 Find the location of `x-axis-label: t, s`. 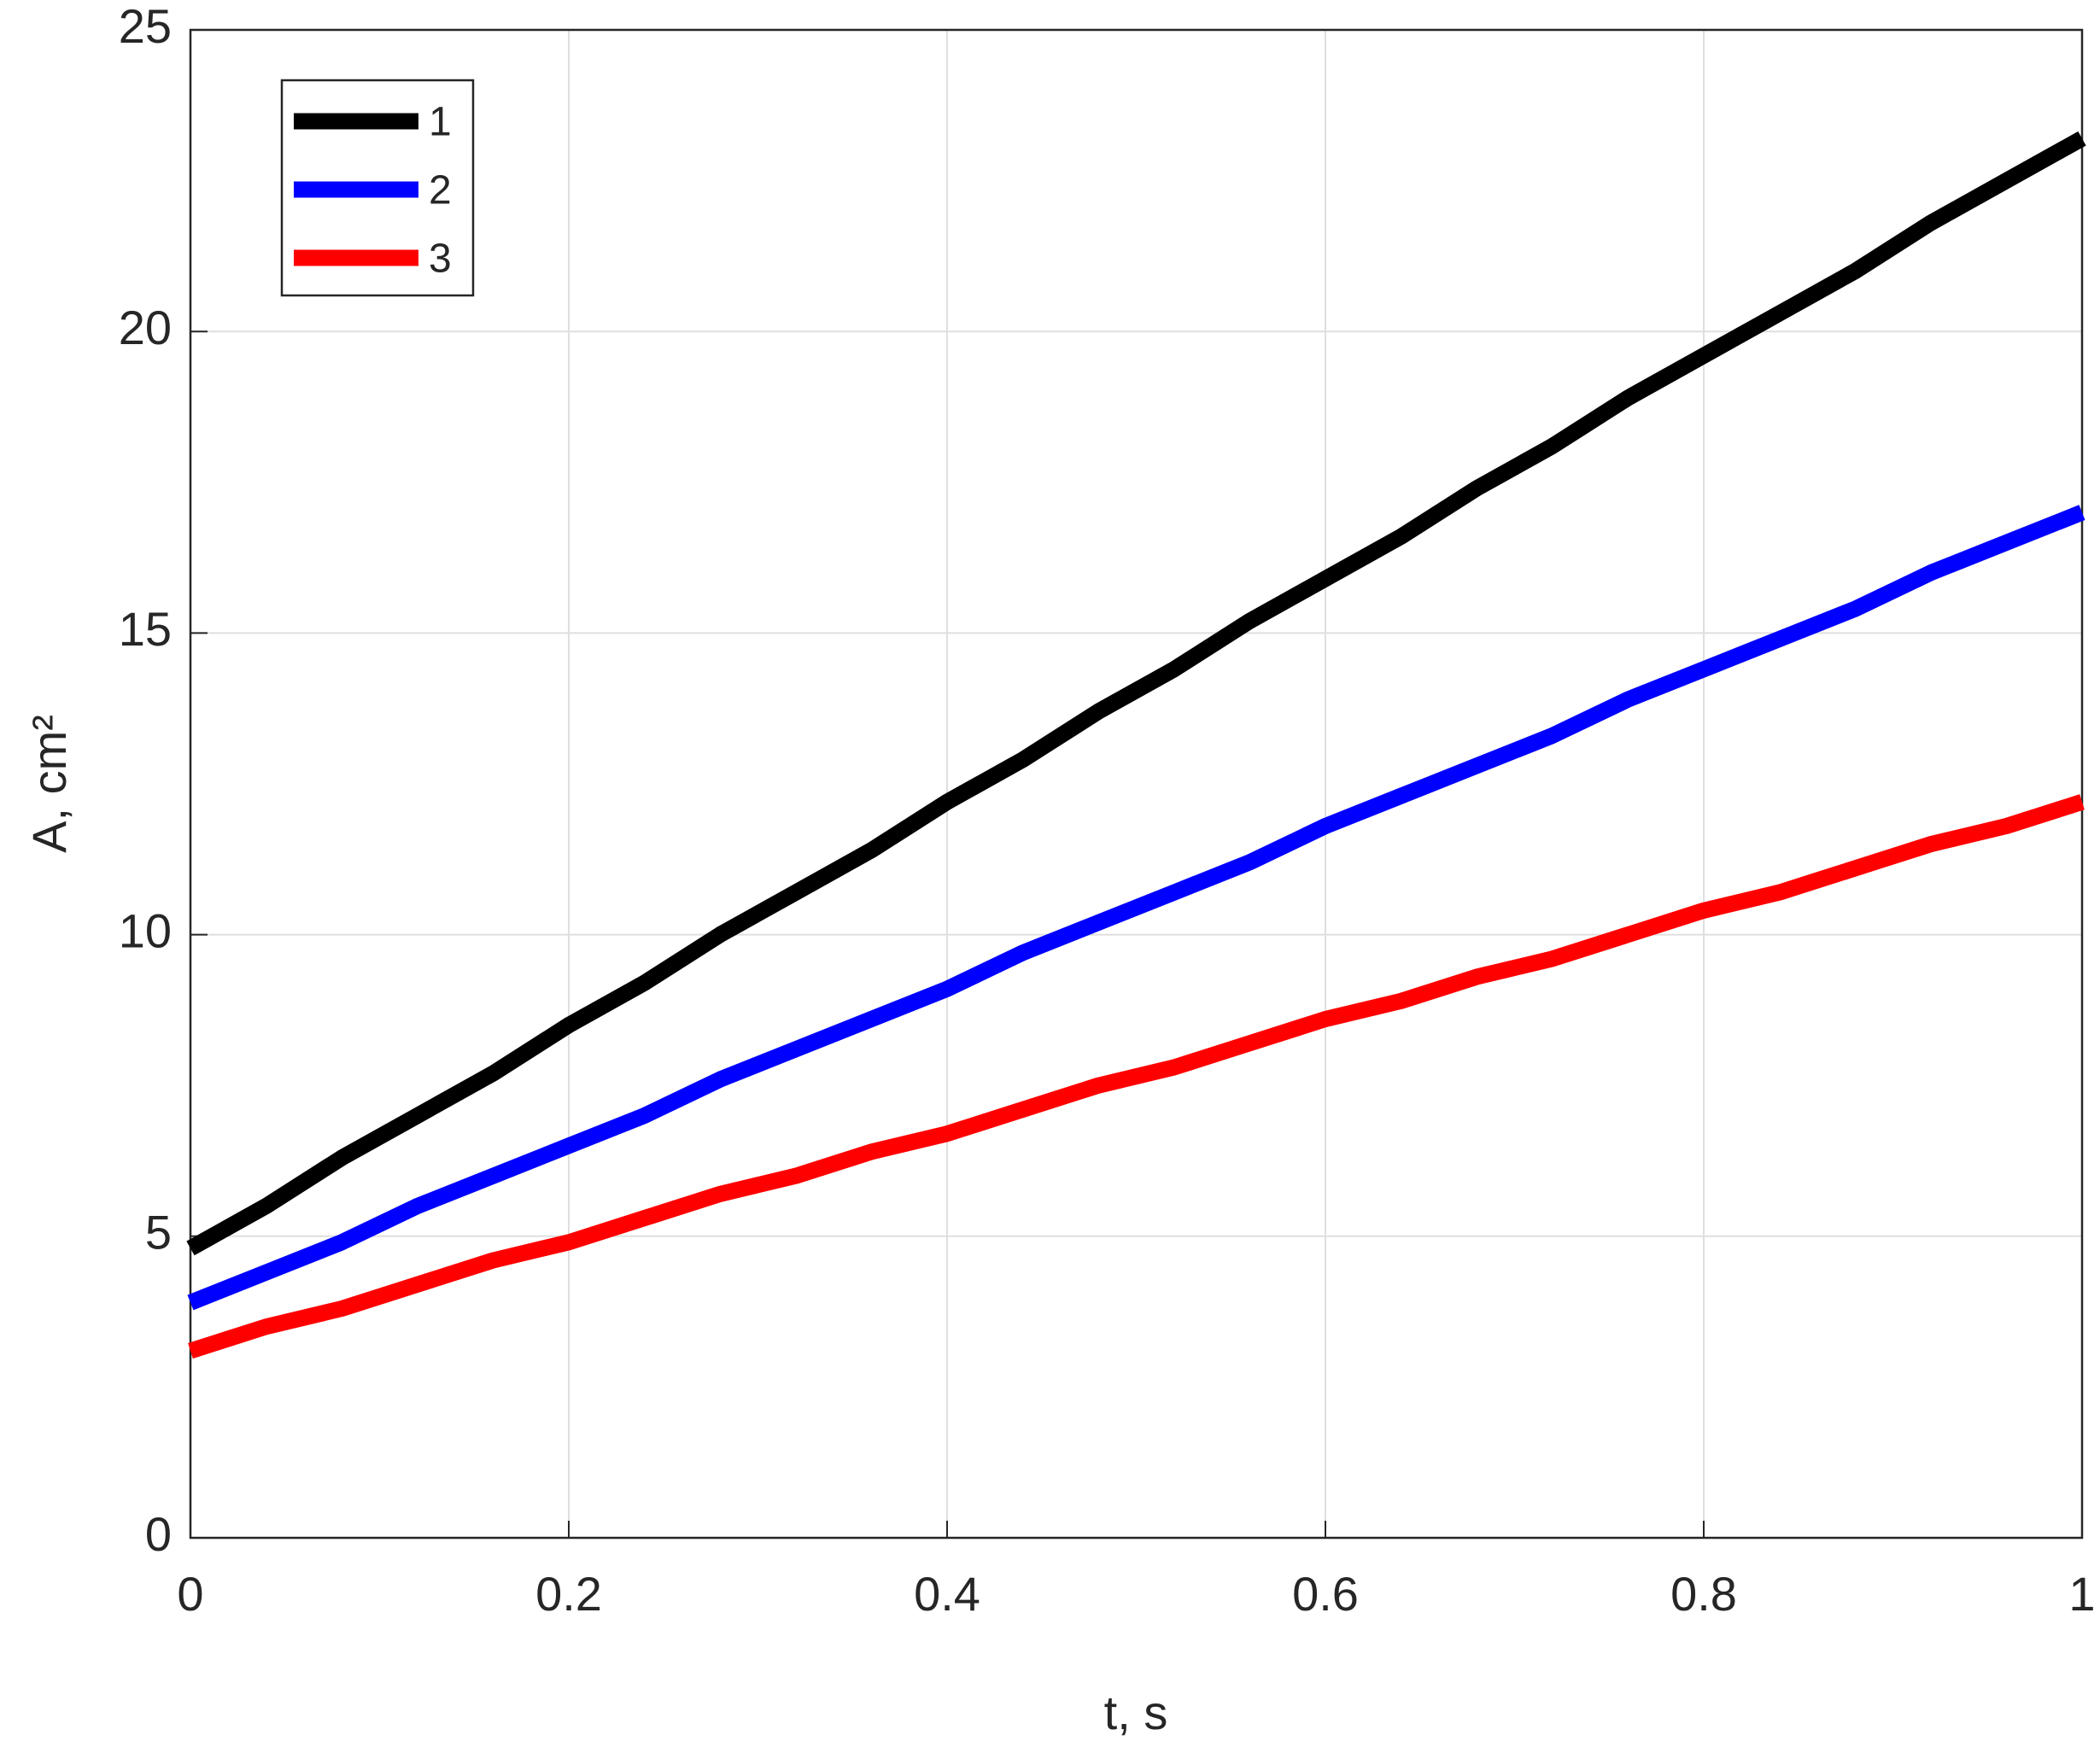

x-axis-label: t, s is located at coordinates (1136, 1712).